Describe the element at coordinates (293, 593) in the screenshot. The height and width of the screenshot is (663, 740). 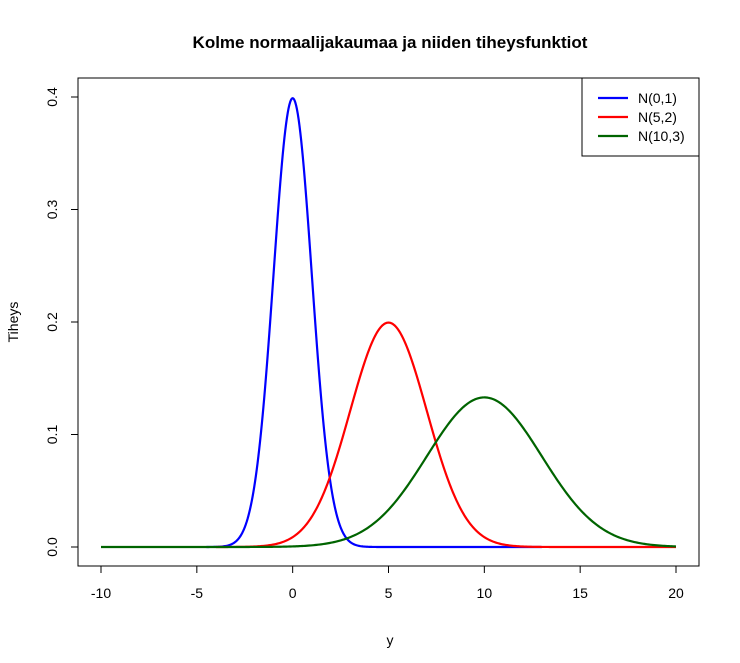
I see `x-tick-label: 0` at that location.